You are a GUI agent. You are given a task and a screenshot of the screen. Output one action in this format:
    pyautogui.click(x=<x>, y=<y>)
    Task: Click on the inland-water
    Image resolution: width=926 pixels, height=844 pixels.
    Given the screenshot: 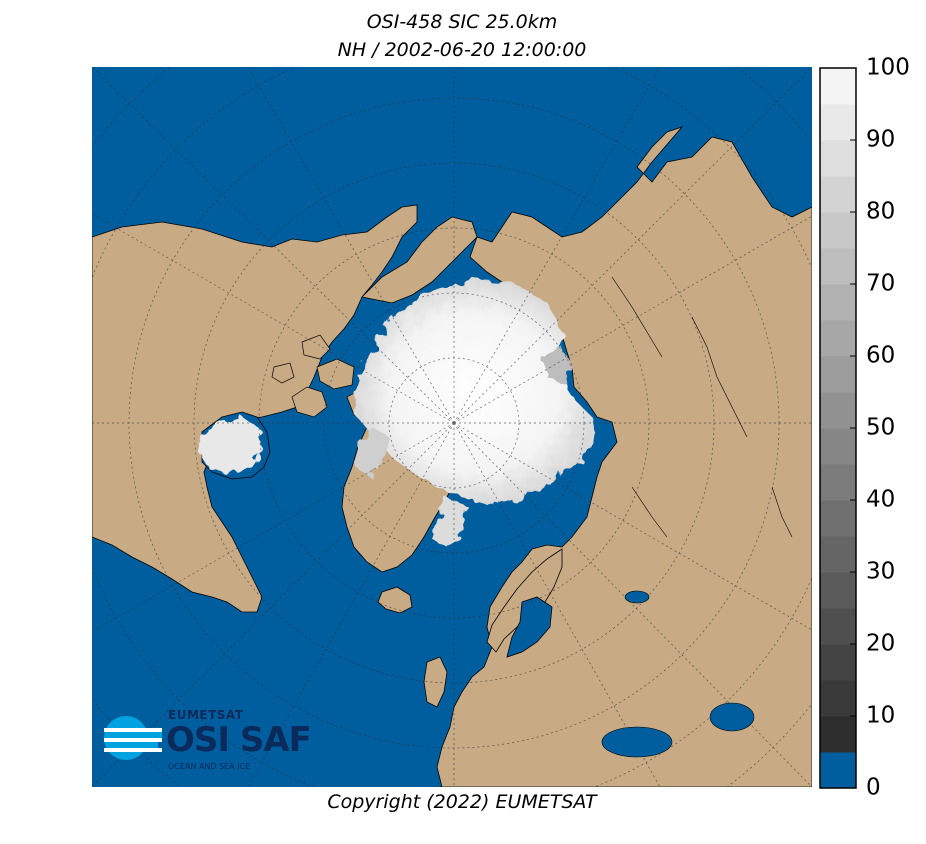 What is the action you would take?
    pyautogui.click(x=702, y=407)
    